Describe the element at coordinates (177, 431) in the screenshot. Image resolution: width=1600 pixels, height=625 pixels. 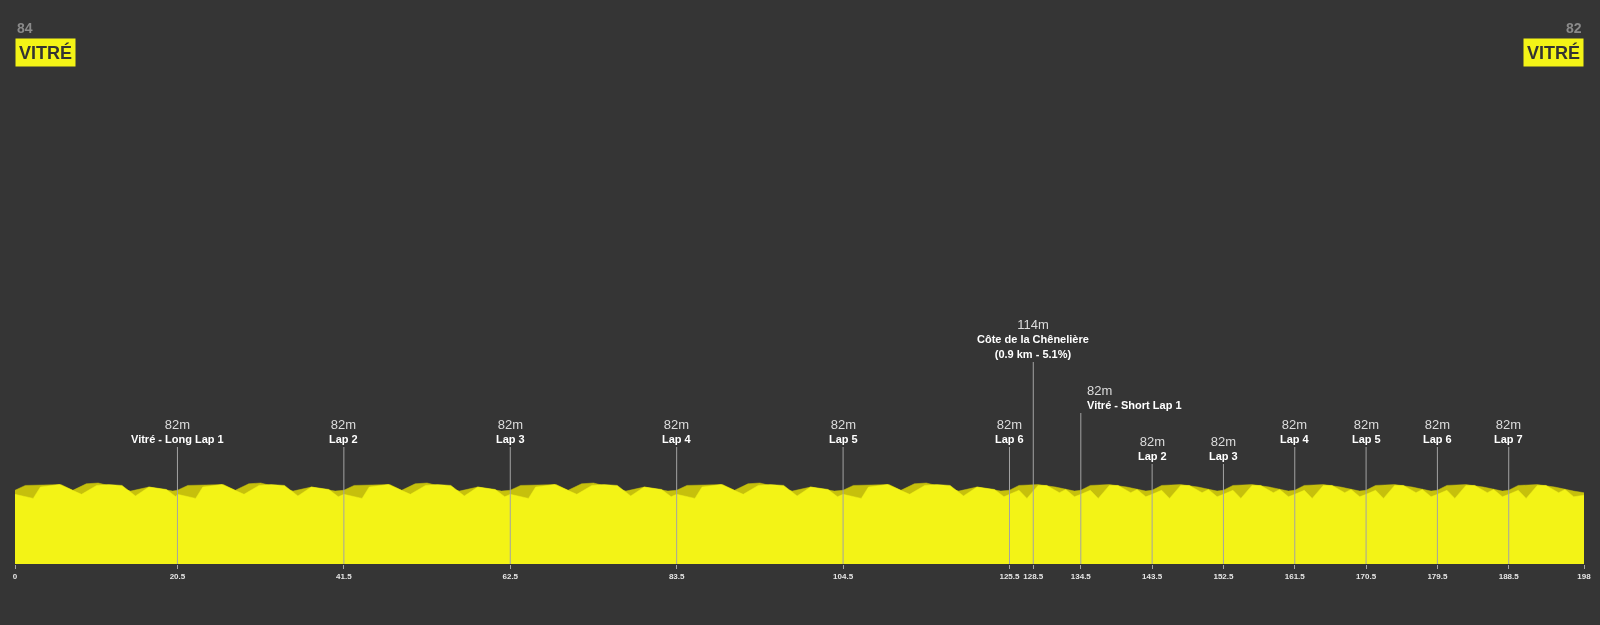
I see `ref-line-label: 82m Vitré - Long Lap 1` at that location.